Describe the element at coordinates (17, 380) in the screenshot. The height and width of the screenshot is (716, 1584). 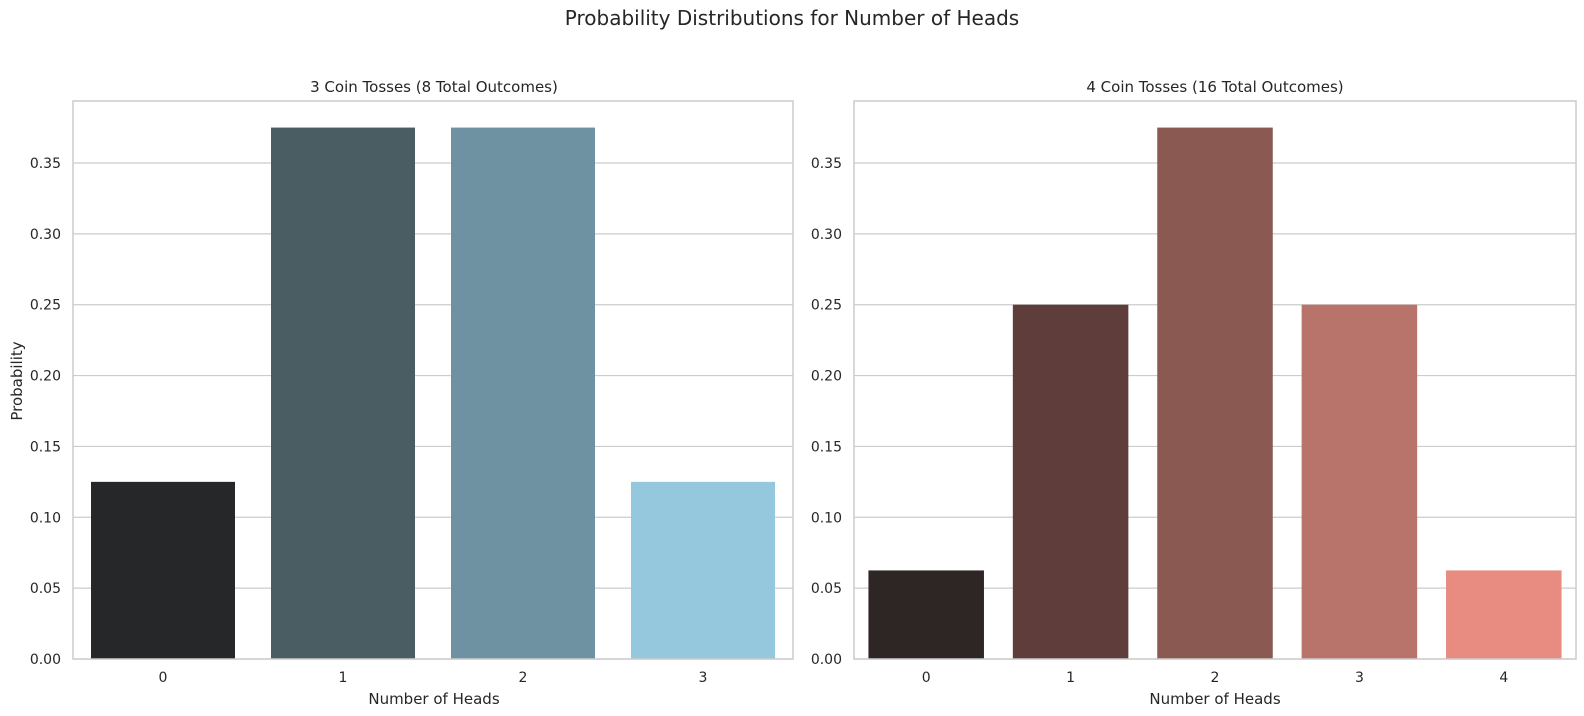
I see `y-axis-label: Probability` at that location.